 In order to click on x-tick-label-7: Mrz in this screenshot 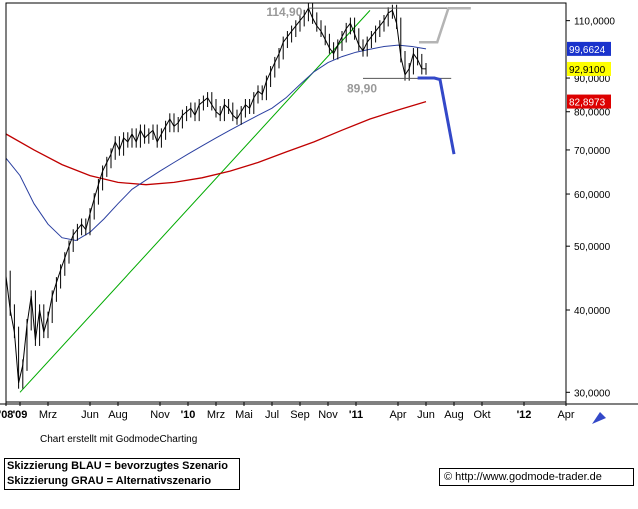, I will do `click(216, 415)`.